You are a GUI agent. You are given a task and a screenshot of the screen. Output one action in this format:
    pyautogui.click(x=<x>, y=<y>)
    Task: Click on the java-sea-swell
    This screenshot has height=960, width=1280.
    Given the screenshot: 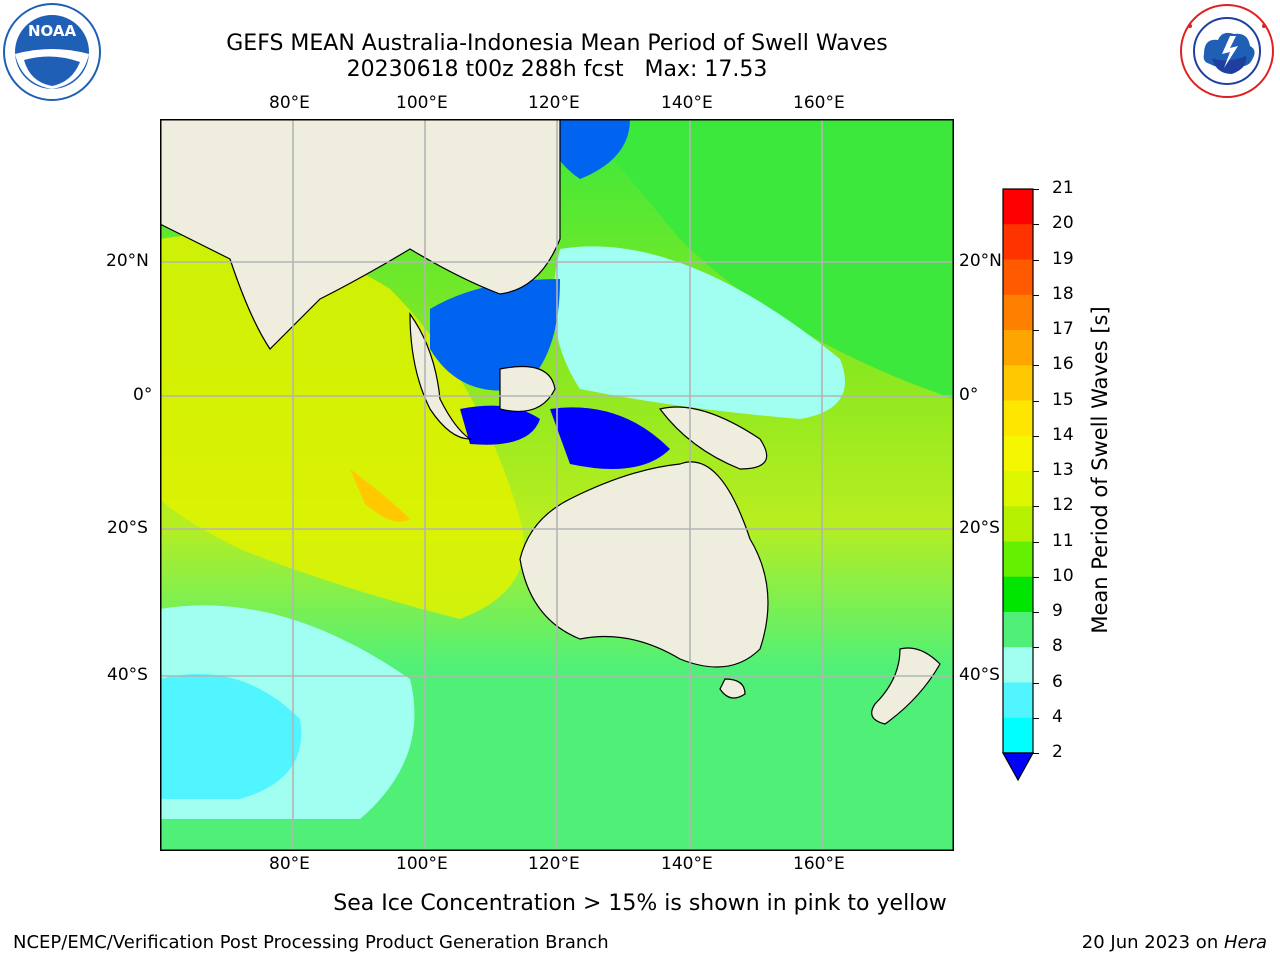 What is the action you would take?
    pyautogui.click(x=500, y=425)
    